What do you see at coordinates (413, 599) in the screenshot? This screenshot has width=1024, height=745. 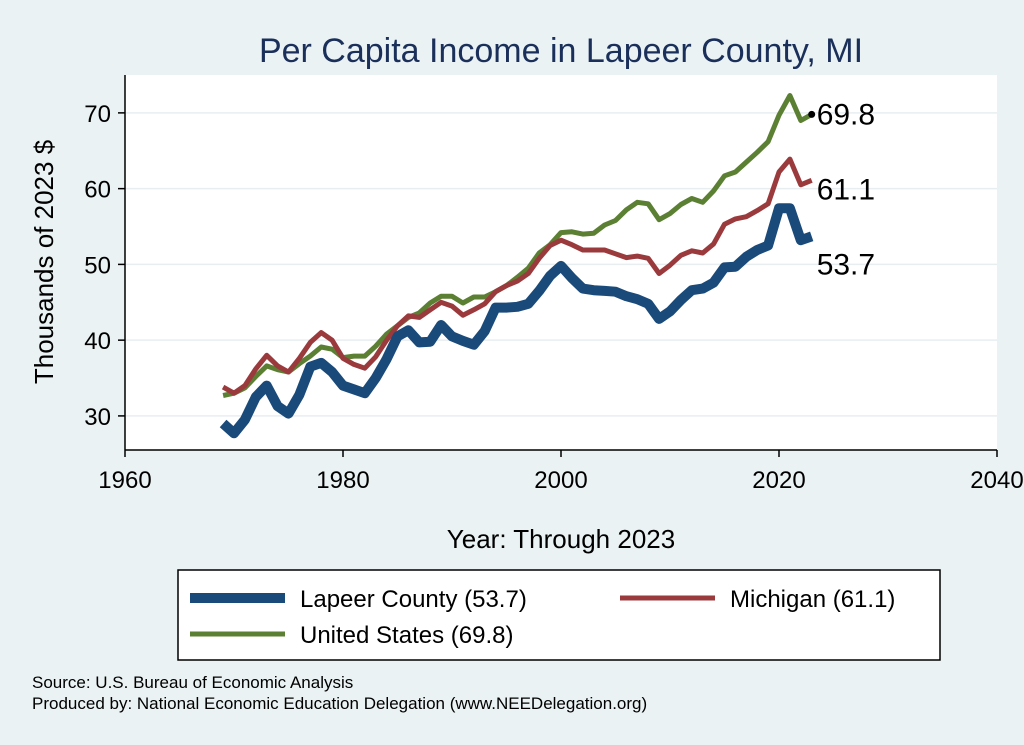 I see `legend-label-lapeer: Lapeer County (53.7)` at bounding box center [413, 599].